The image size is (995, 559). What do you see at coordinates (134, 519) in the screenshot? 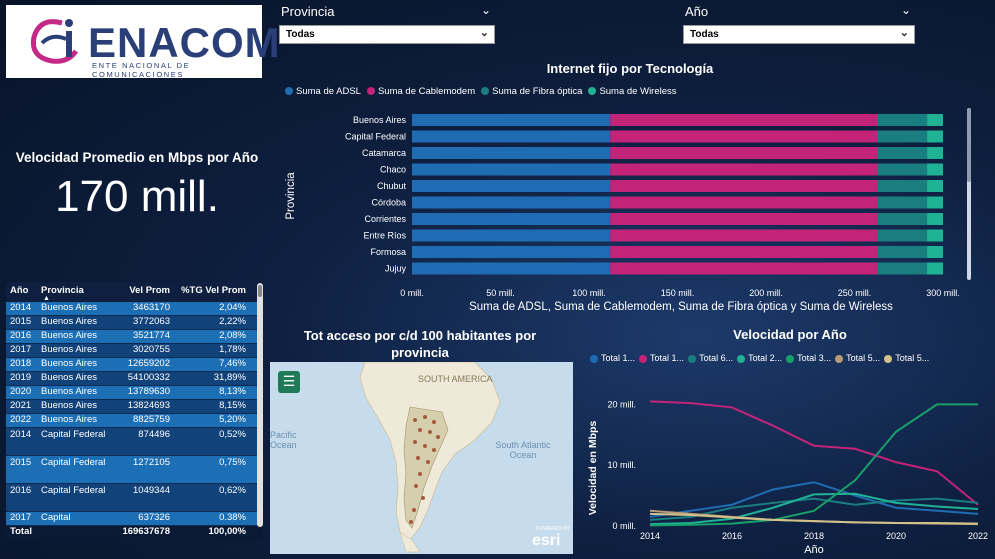
I see `table-row: 2017 Capital 637326 0.38%` at bounding box center [134, 519].